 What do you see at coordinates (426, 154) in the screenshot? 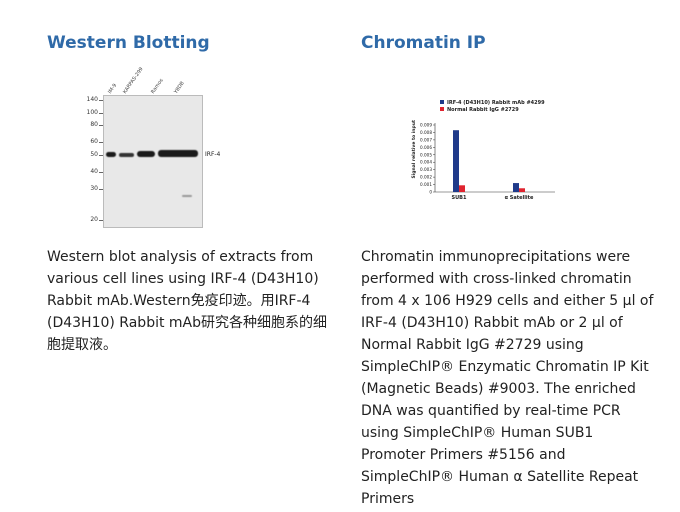
I see `y-tick-label: 0.005` at bounding box center [426, 154].